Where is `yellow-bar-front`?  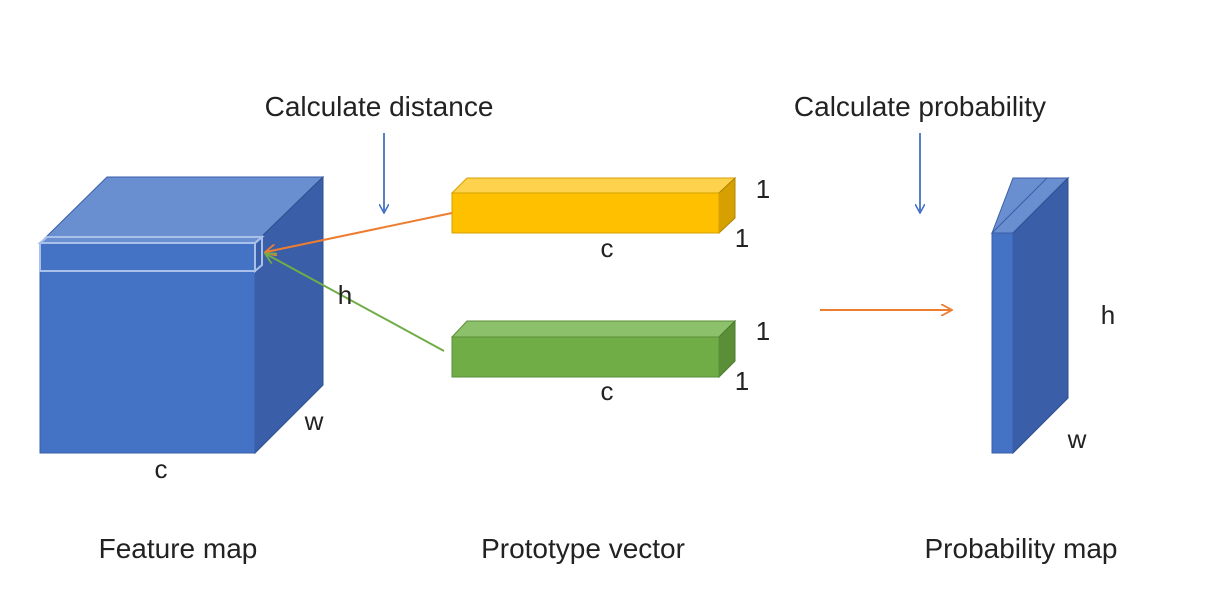
yellow-bar-front is located at coordinates (585, 213).